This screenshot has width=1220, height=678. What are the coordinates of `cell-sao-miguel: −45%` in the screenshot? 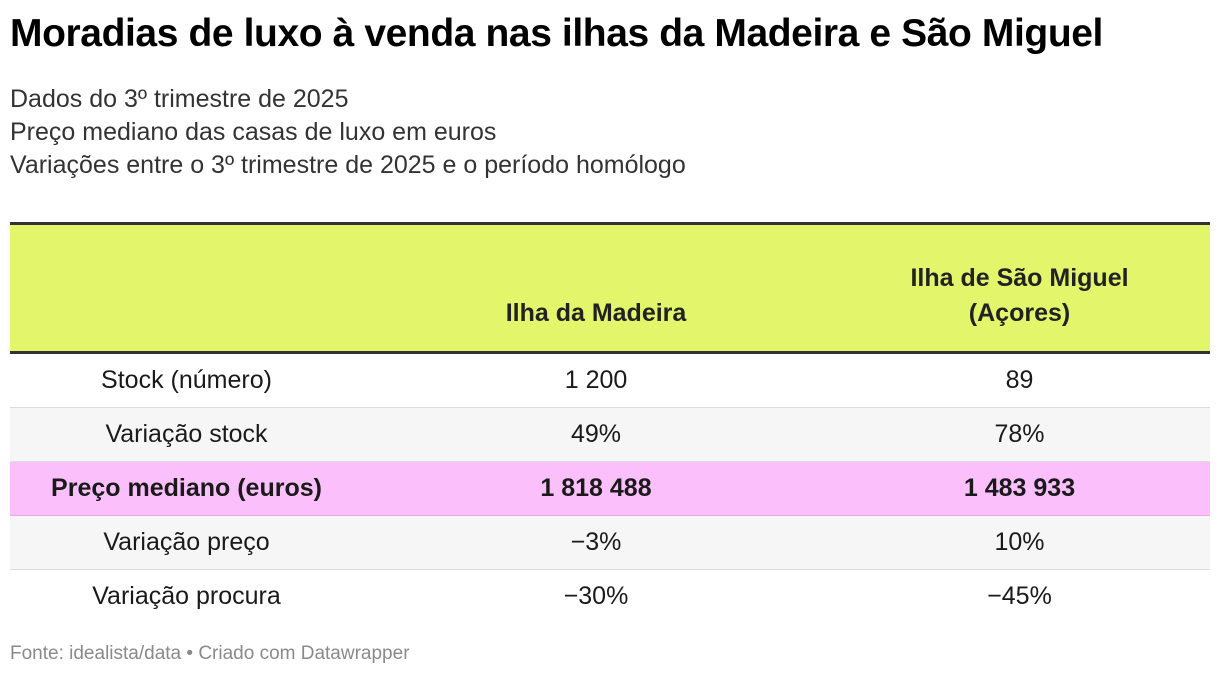 It's located at (1019, 596).